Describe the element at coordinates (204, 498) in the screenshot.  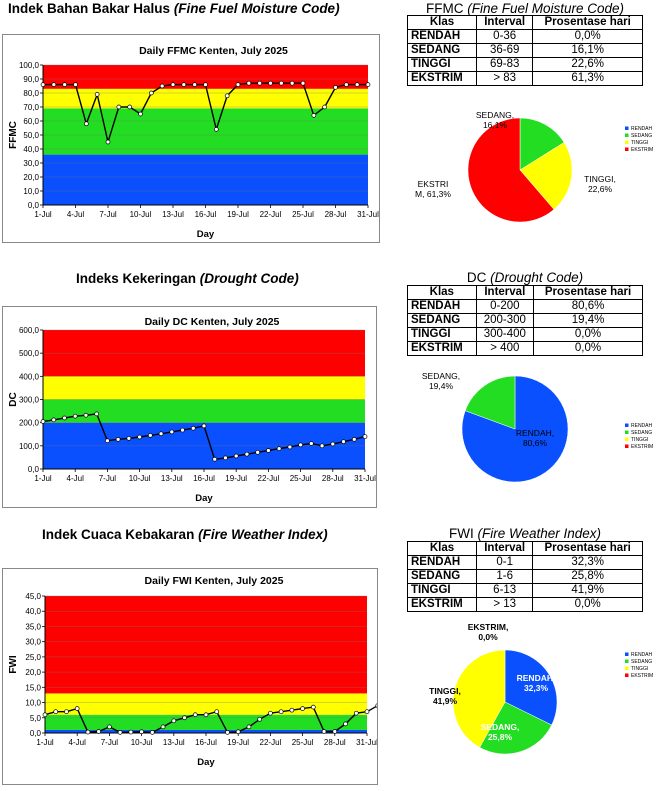
I see `x-axis-title: Day` at that location.